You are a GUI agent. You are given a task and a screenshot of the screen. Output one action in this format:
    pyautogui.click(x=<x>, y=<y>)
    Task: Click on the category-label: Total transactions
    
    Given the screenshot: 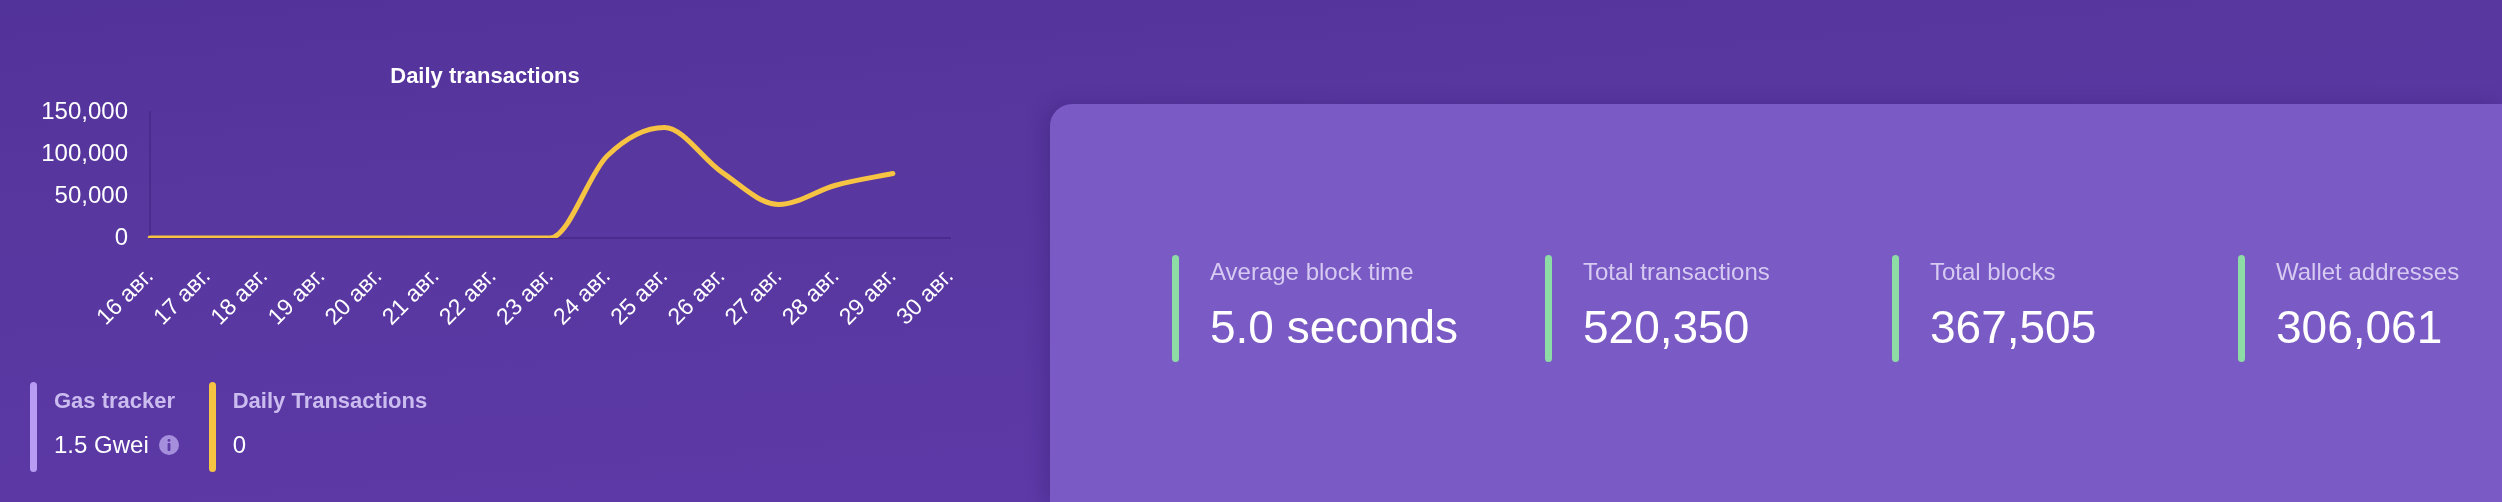 What is the action you would take?
    pyautogui.click(x=1676, y=272)
    